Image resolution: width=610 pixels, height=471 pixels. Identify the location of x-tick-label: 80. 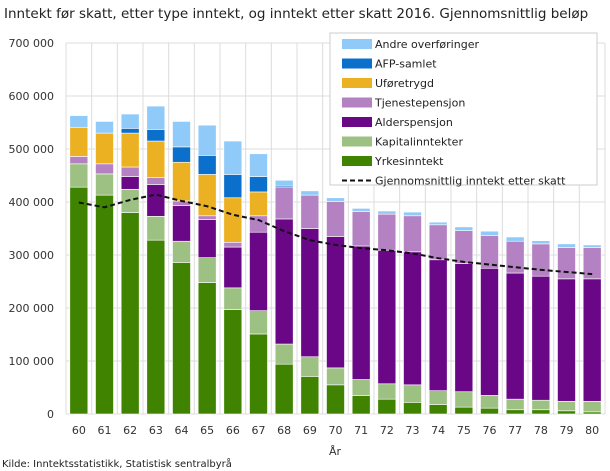
(592, 430).